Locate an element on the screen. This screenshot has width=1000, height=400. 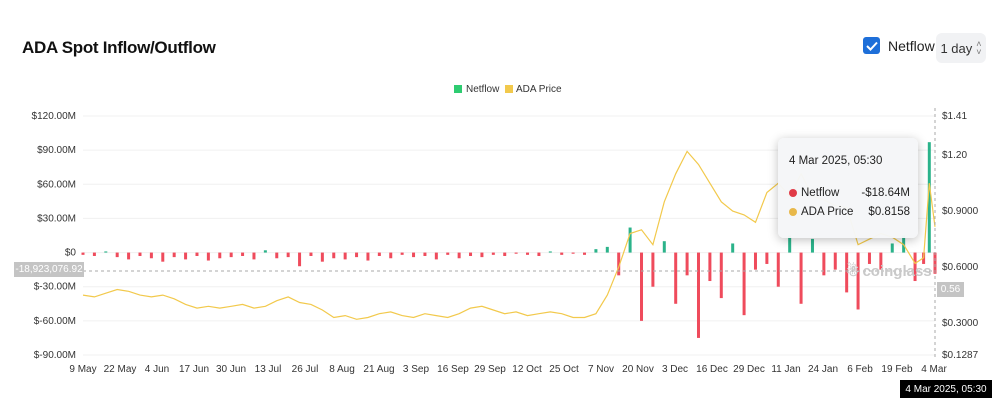
y-left-tick: $0 is located at coordinates (71, 253).